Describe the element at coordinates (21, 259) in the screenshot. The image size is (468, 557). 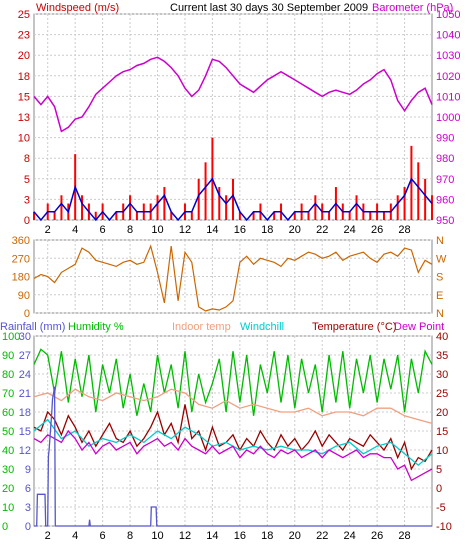
I see `y-tick-label: 270` at that location.